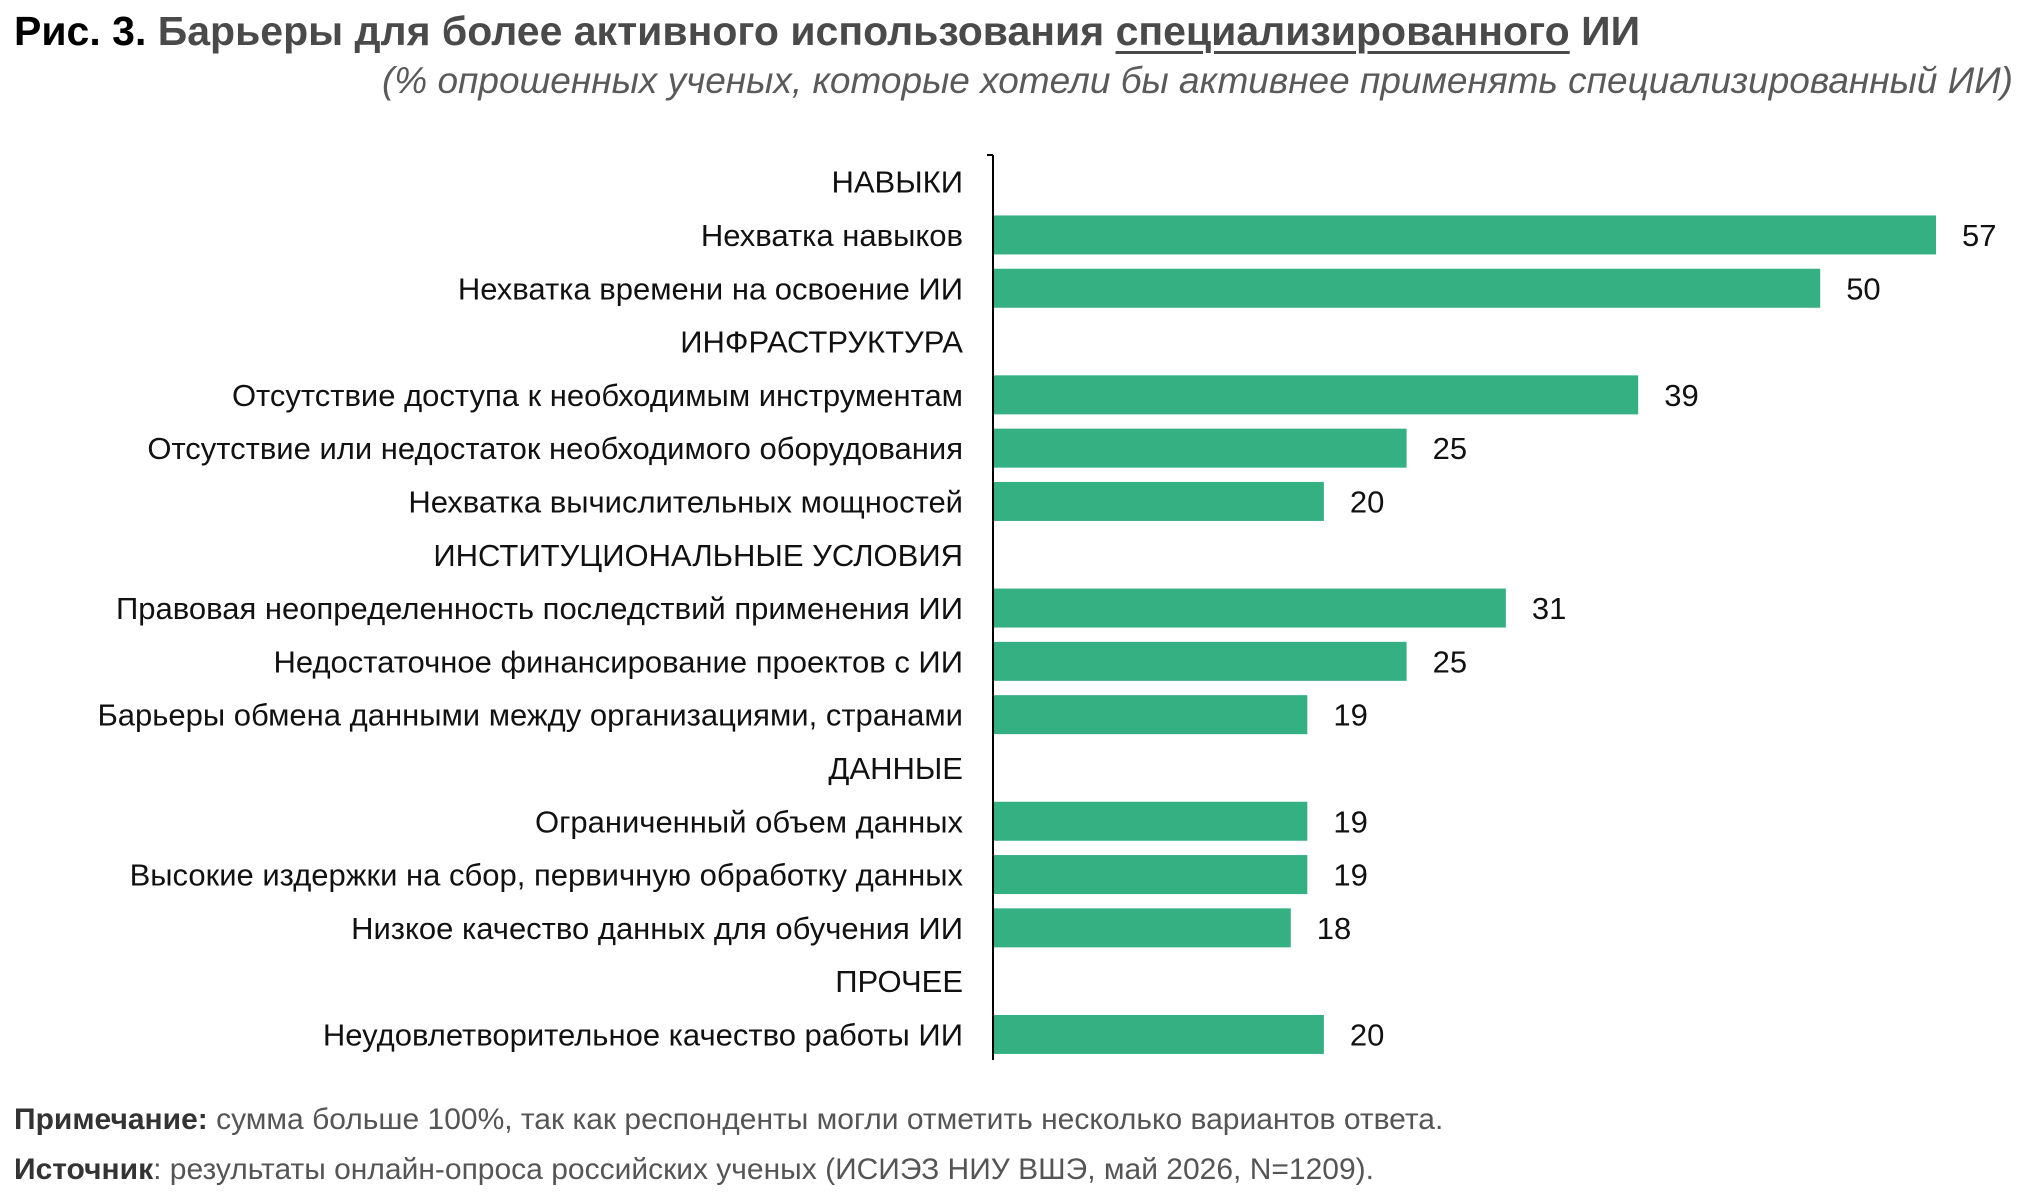  What do you see at coordinates (899, 981) in the screenshot?
I see `category-header-label: ПРОЧЕЕ` at bounding box center [899, 981].